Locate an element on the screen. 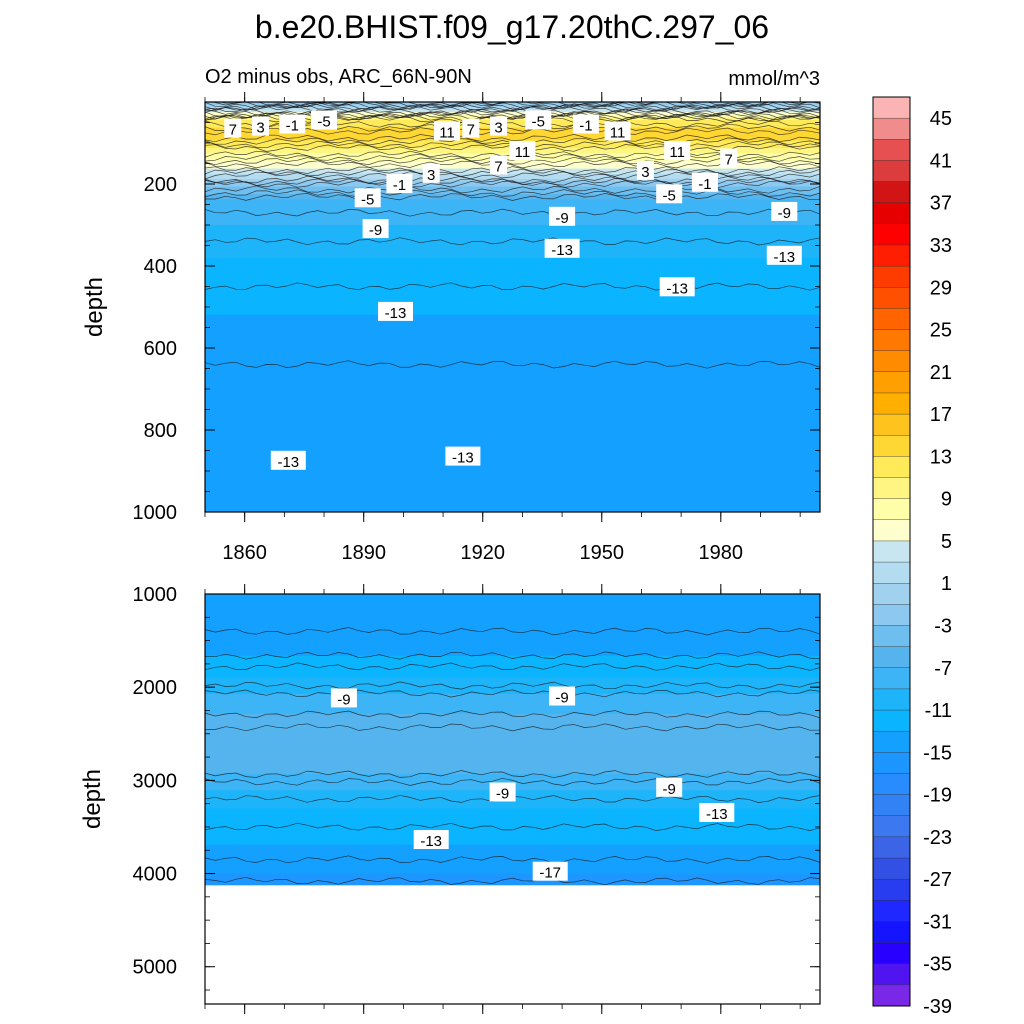  y-tick-label: 400 is located at coordinates (160, 267).